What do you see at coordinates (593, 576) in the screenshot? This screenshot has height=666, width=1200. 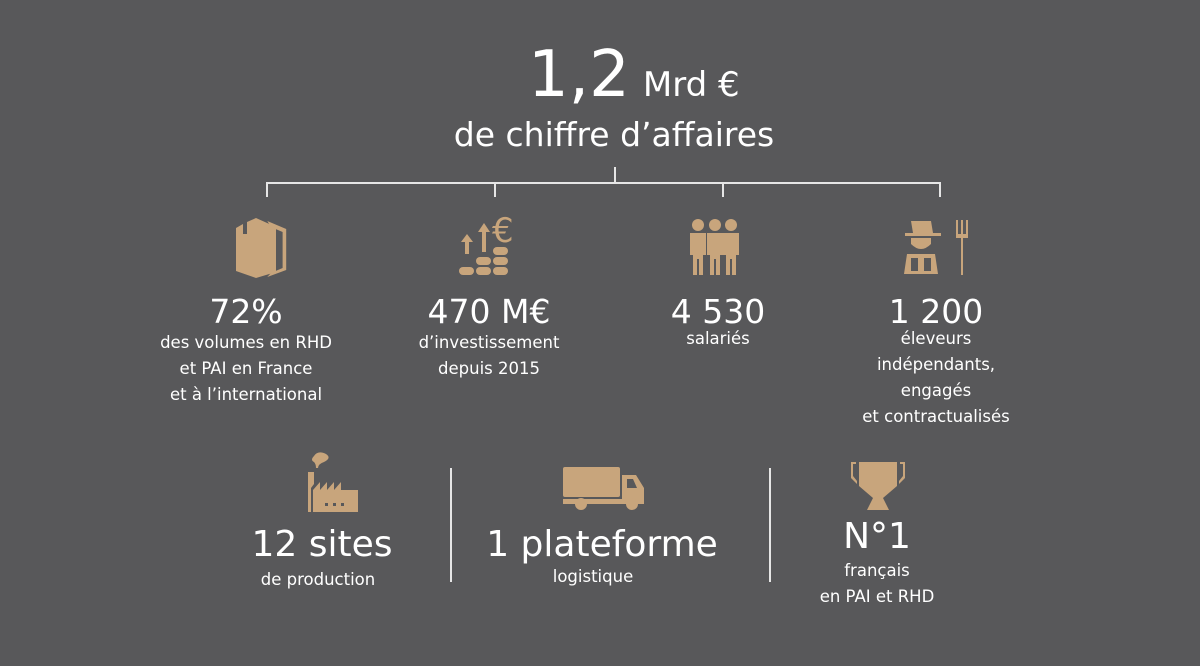 I see `stat-description: logistique` at bounding box center [593, 576].